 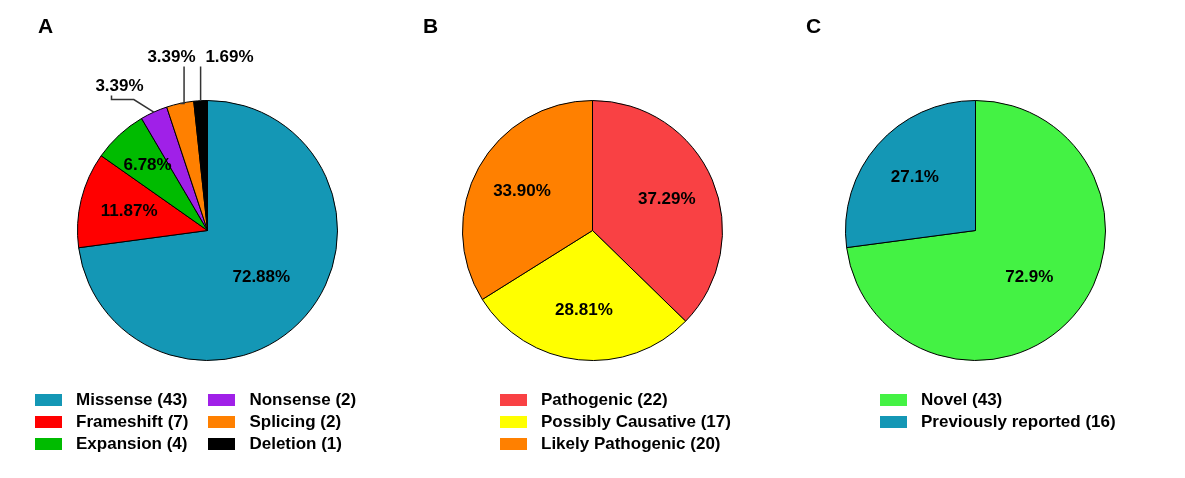 I want to click on legend-label: Possibly Causative (17), so click(x=636, y=421).